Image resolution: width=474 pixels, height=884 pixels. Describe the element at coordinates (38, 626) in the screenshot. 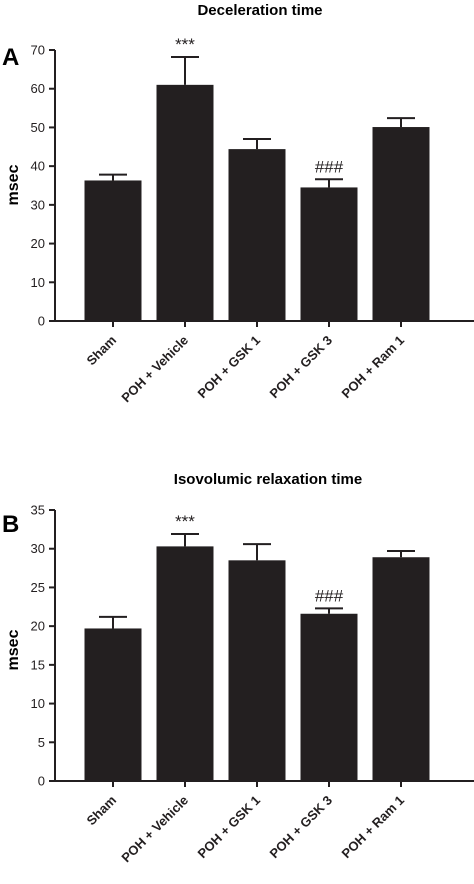

I see `y-tick-label-b-4: 20` at that location.